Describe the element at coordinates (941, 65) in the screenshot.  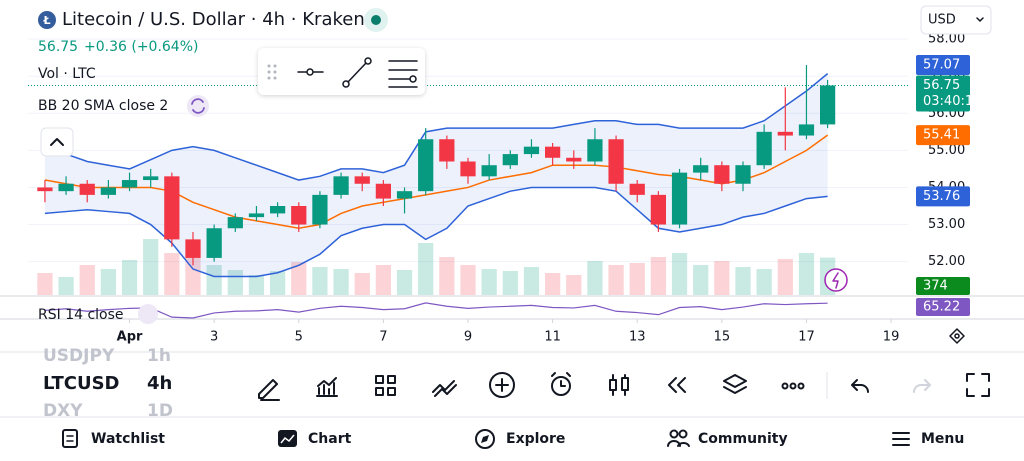
I see `bb-upper-value: 57.07` at that location.